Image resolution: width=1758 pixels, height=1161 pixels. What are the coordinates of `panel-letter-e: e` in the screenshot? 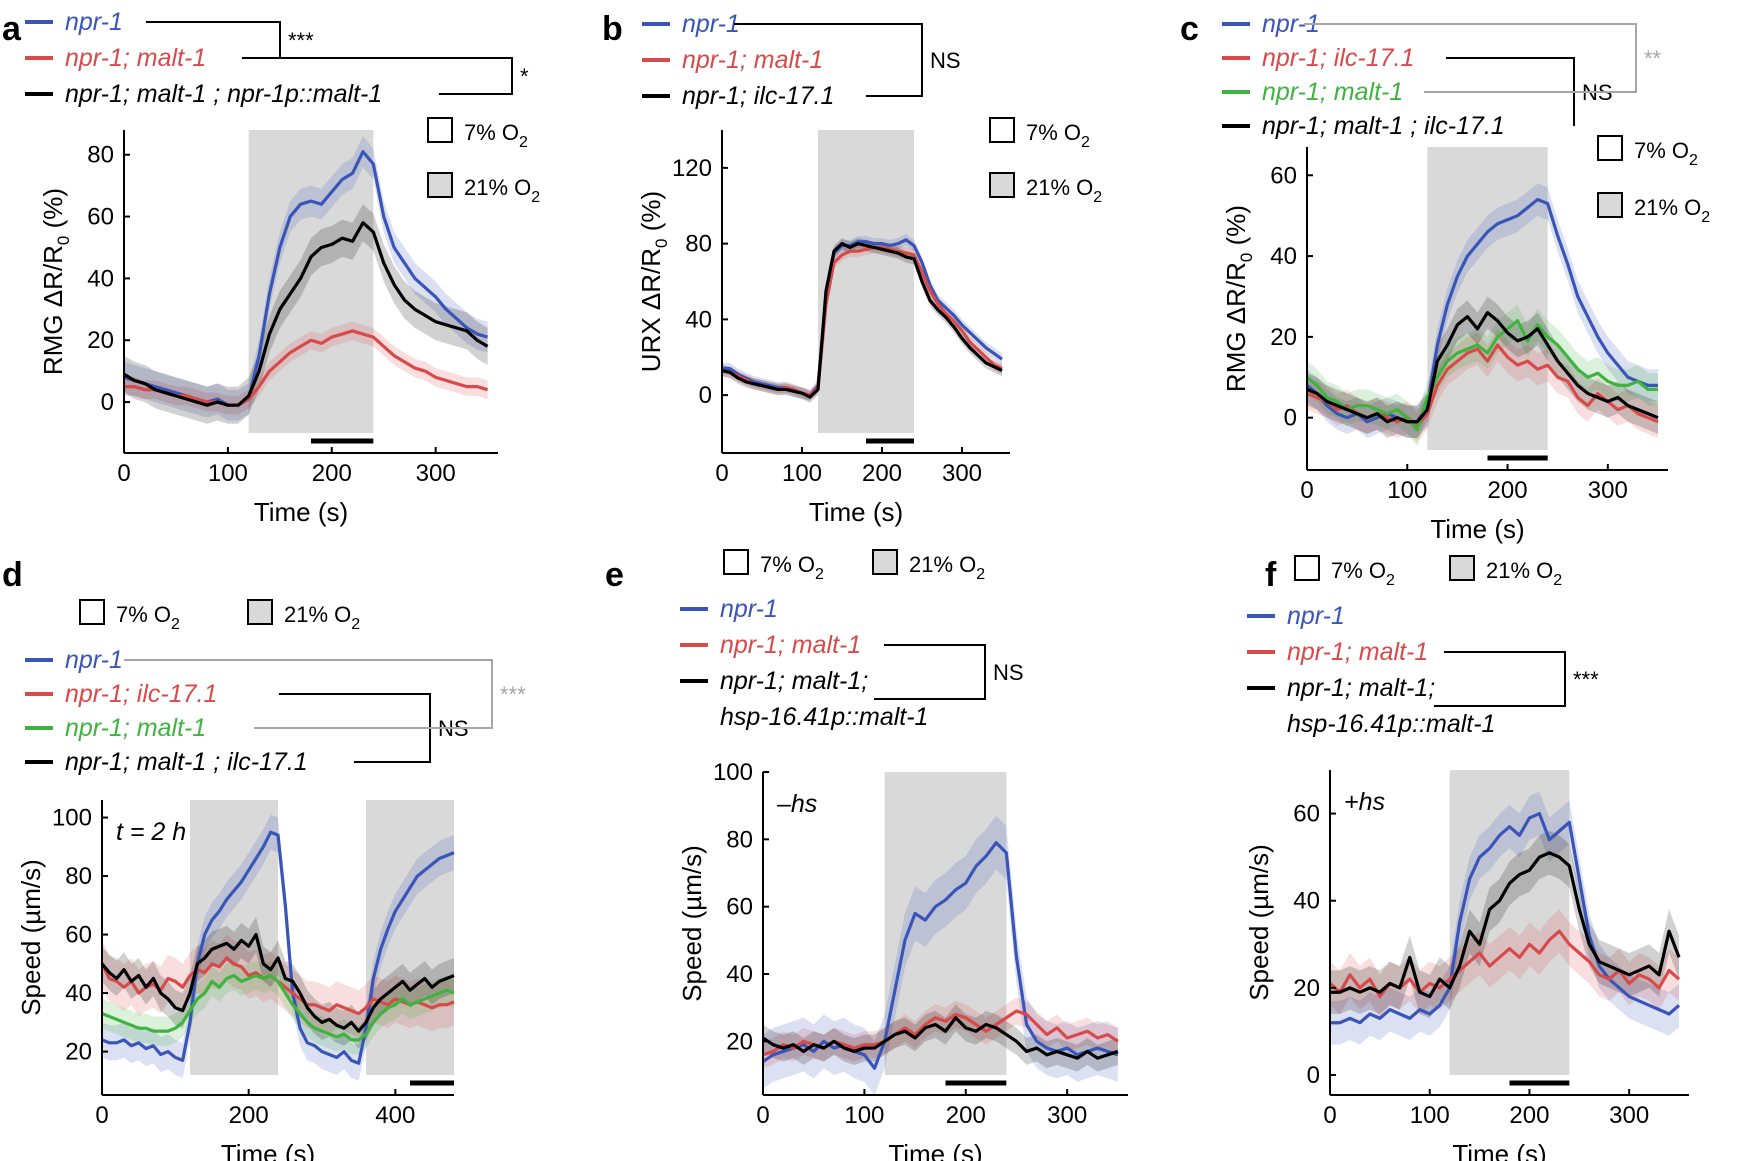 It's located at (614, 575).